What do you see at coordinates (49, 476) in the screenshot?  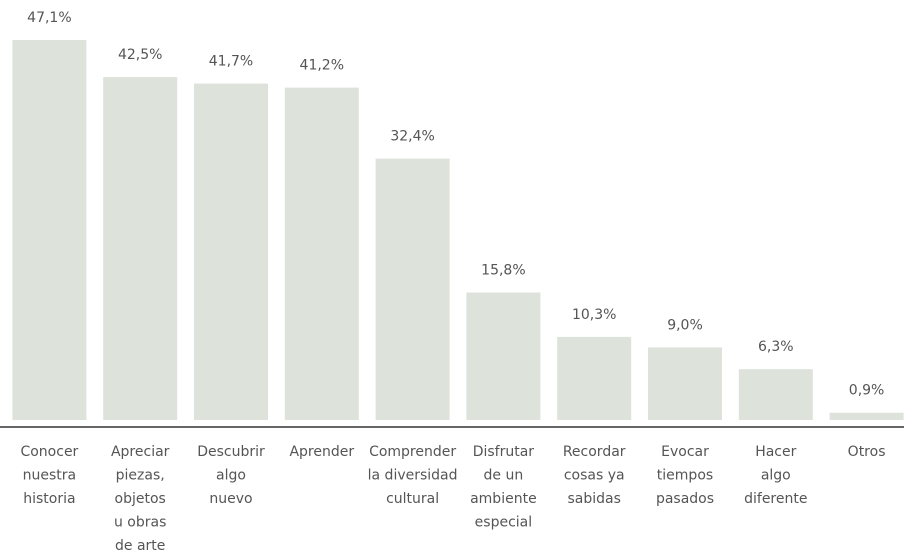 I see `x-tick-label: nuestra` at bounding box center [49, 476].